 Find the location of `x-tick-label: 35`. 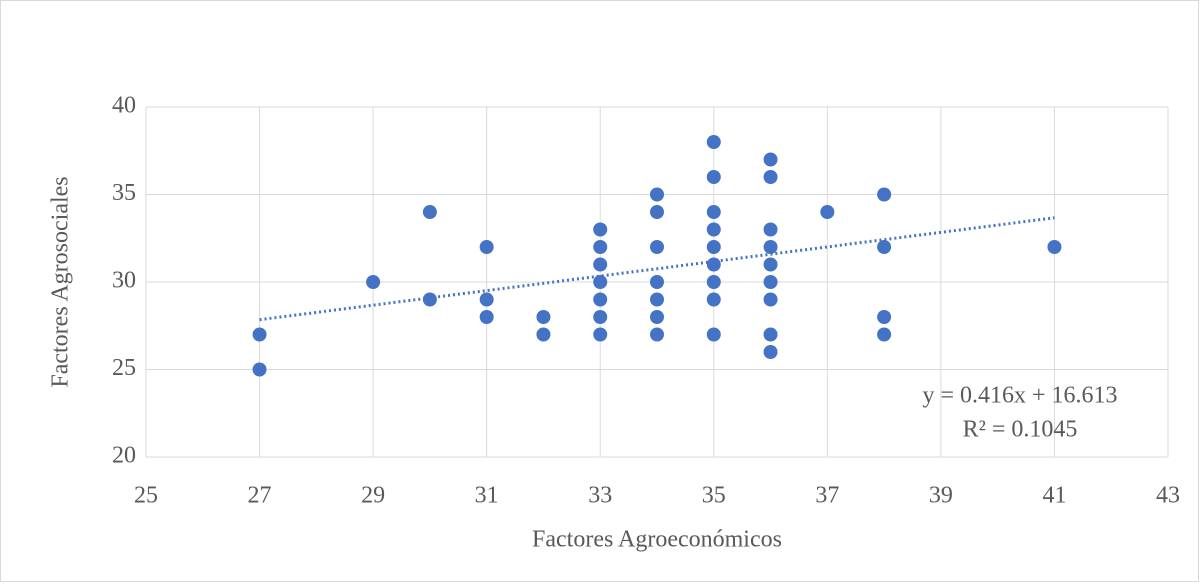

x-tick-label: 35 is located at coordinates (714, 496).